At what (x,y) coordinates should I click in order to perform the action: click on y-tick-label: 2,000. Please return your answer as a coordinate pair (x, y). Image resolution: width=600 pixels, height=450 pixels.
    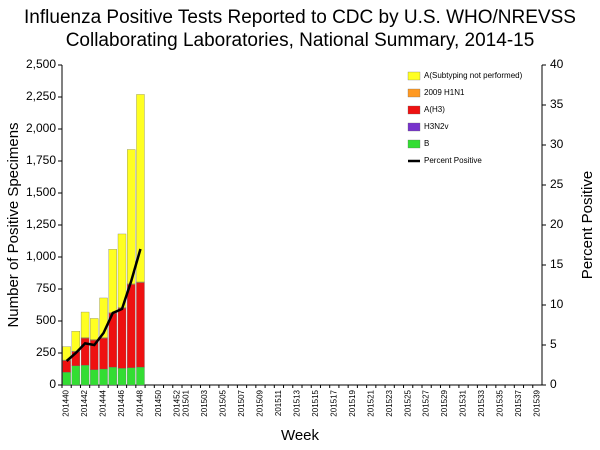
    Looking at the image, I should click on (41, 128).